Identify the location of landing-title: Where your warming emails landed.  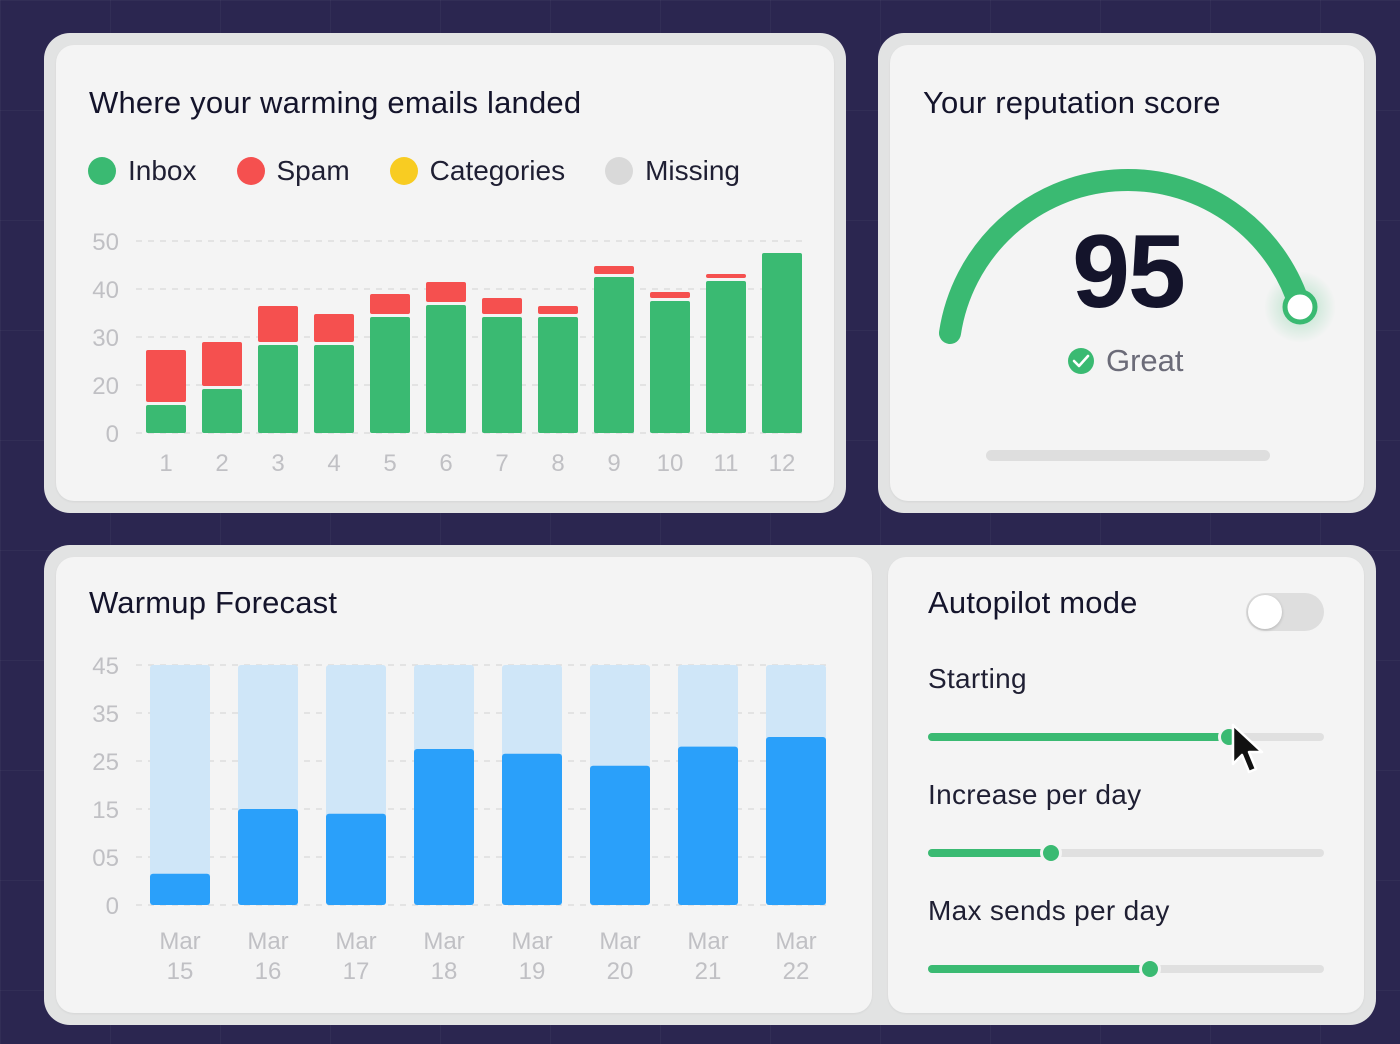
(335, 102).